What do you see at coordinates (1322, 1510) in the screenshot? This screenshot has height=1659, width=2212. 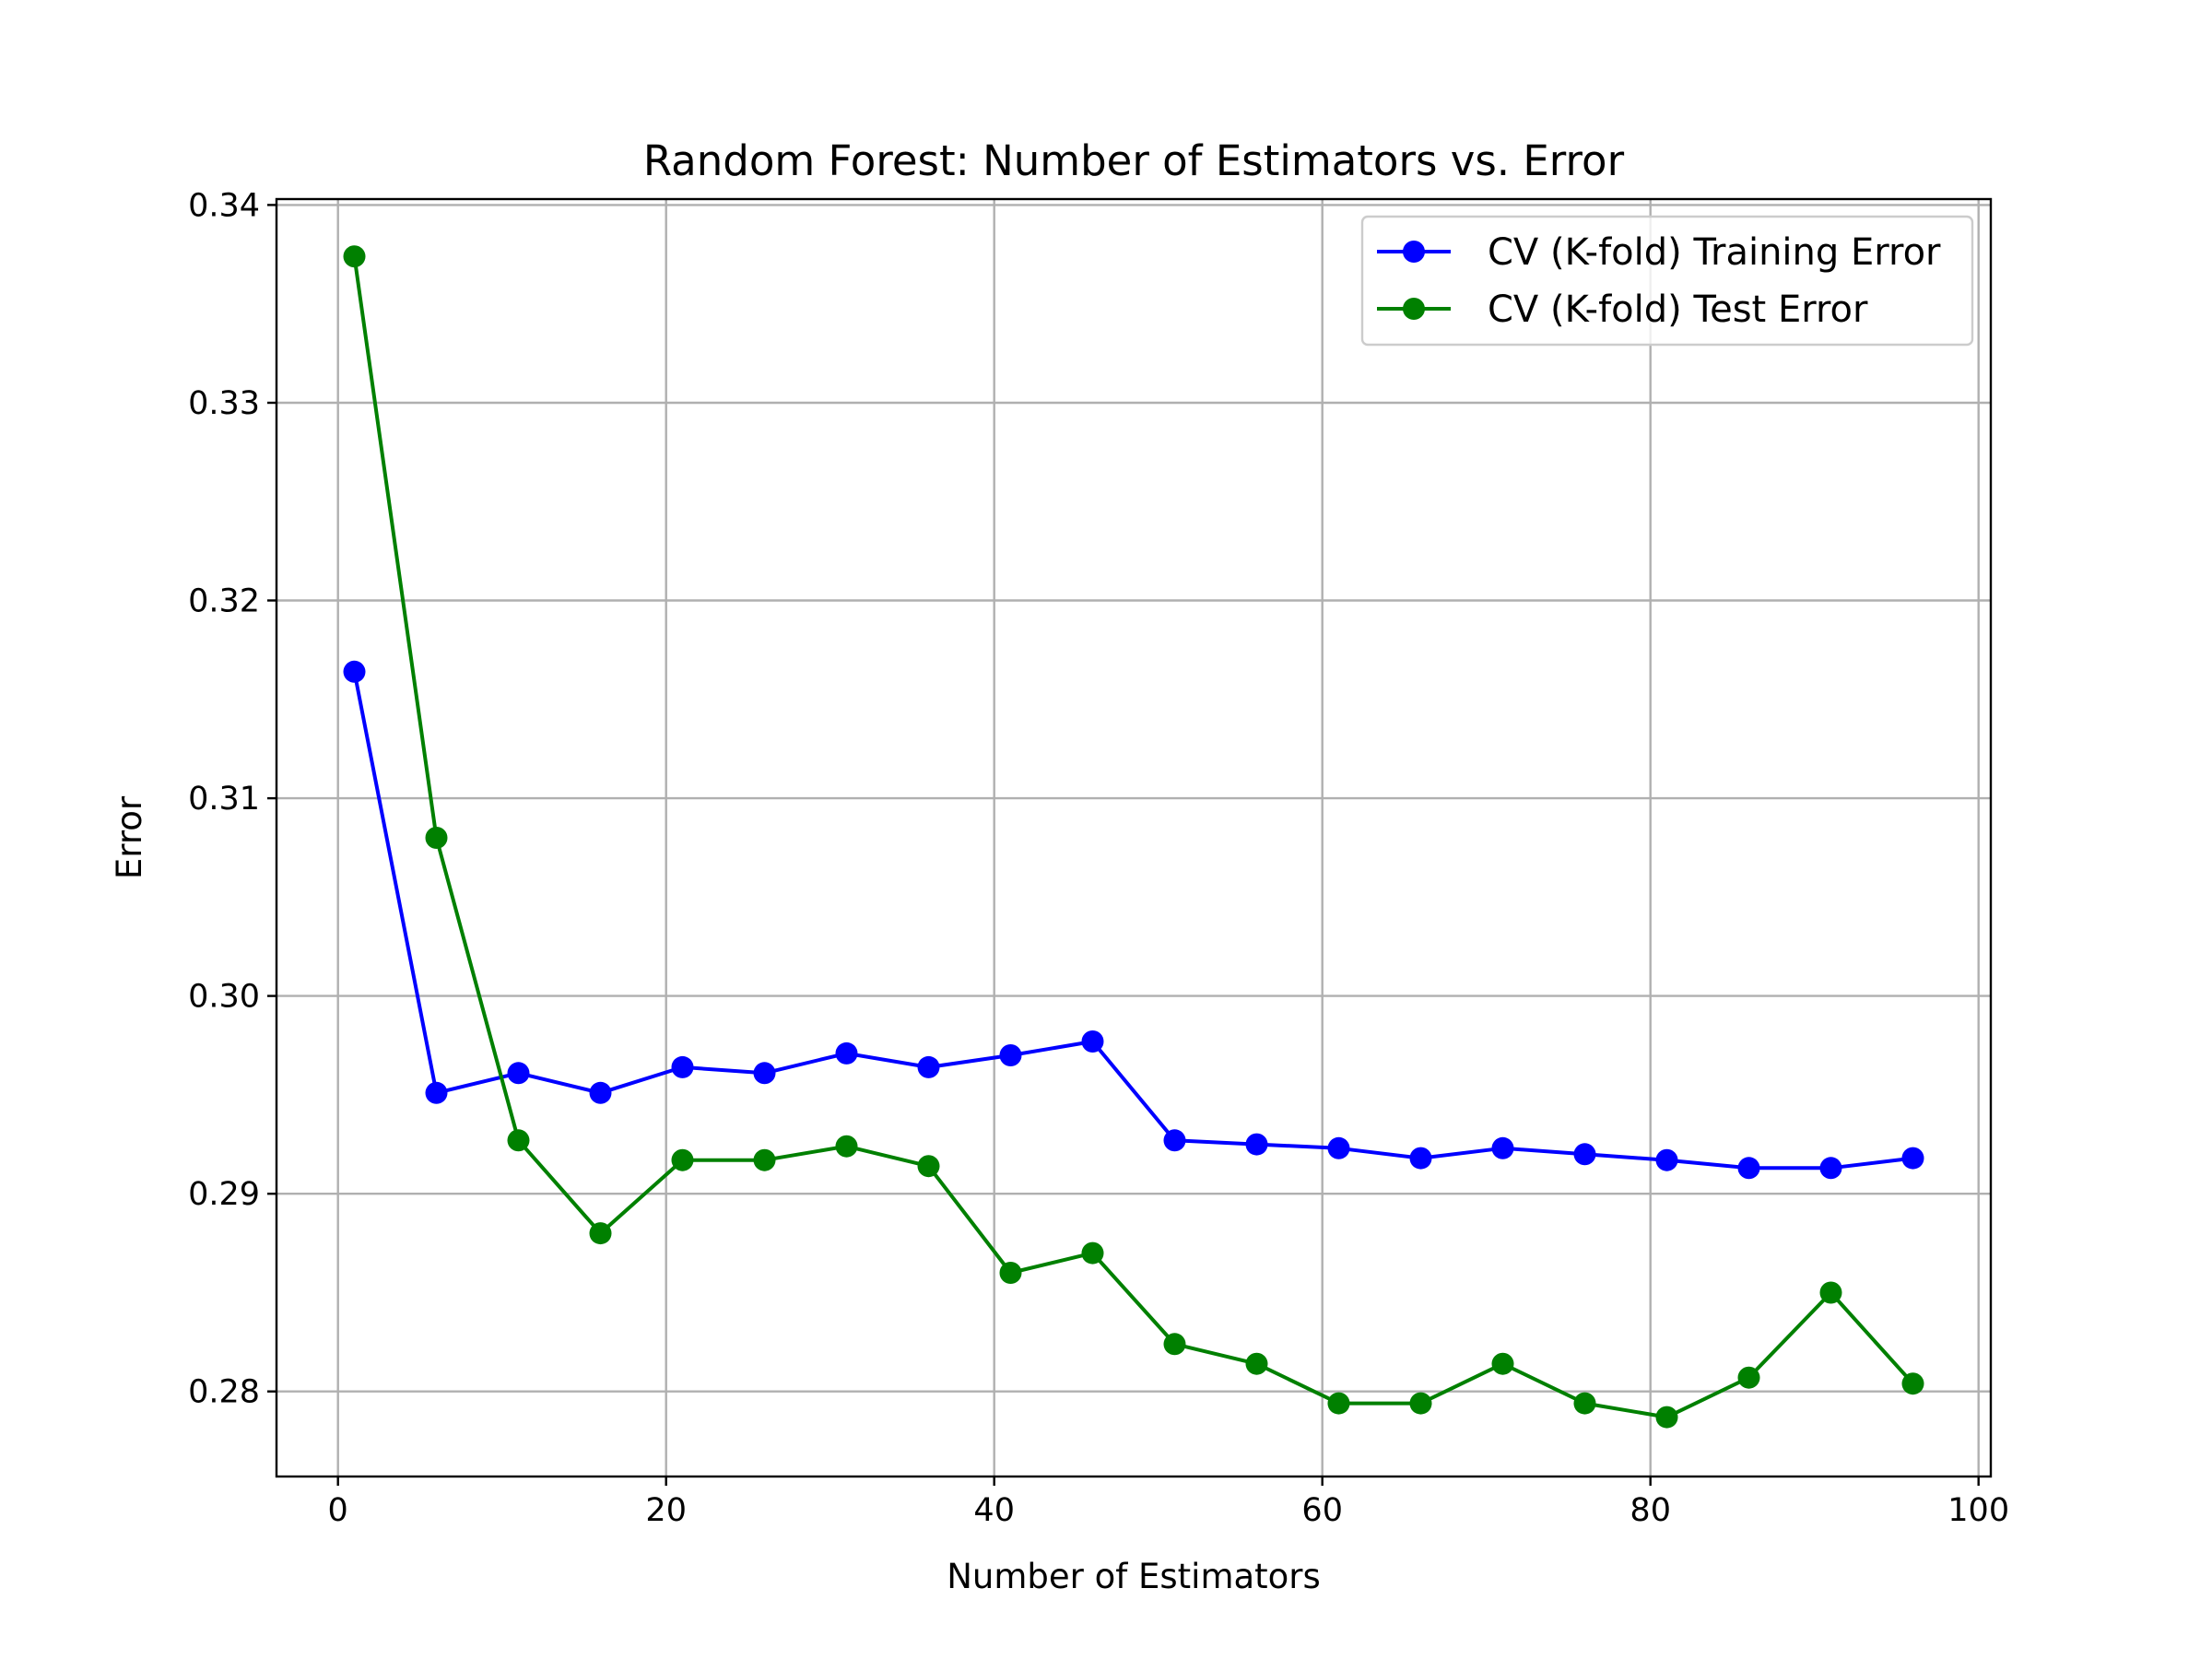 I see `x-tick-label: 60` at bounding box center [1322, 1510].